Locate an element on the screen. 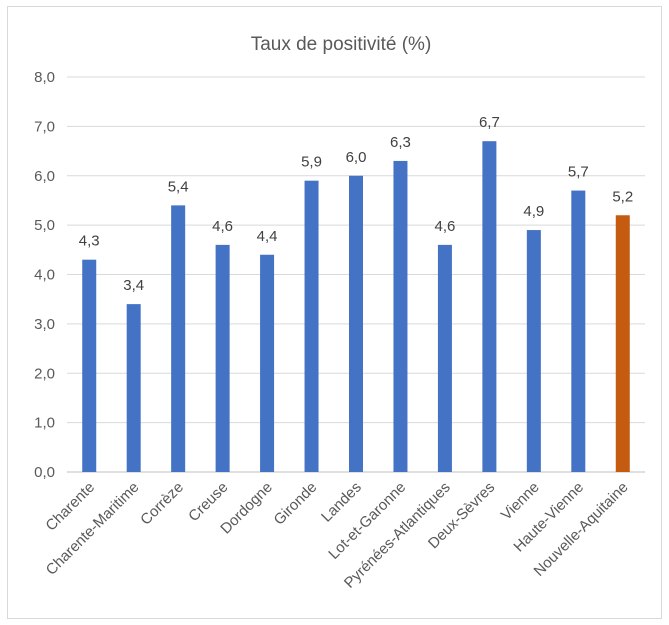  data-label: 5,9 is located at coordinates (311, 162).